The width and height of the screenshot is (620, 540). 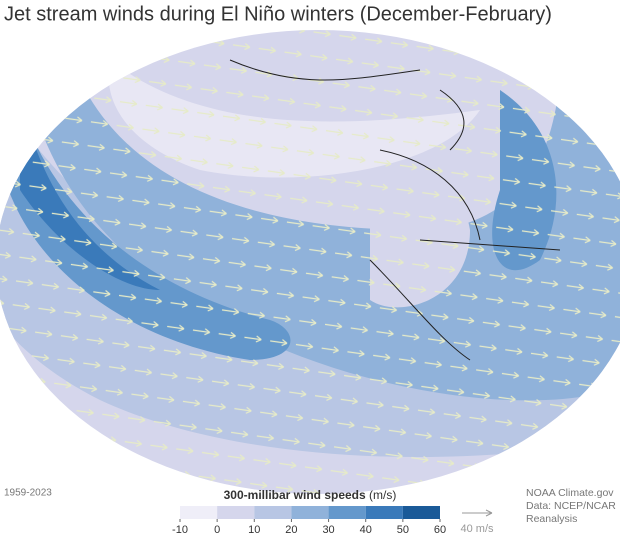 I want to click on legend-title-text: 300-millibar wind speeds, so click(x=295, y=495).